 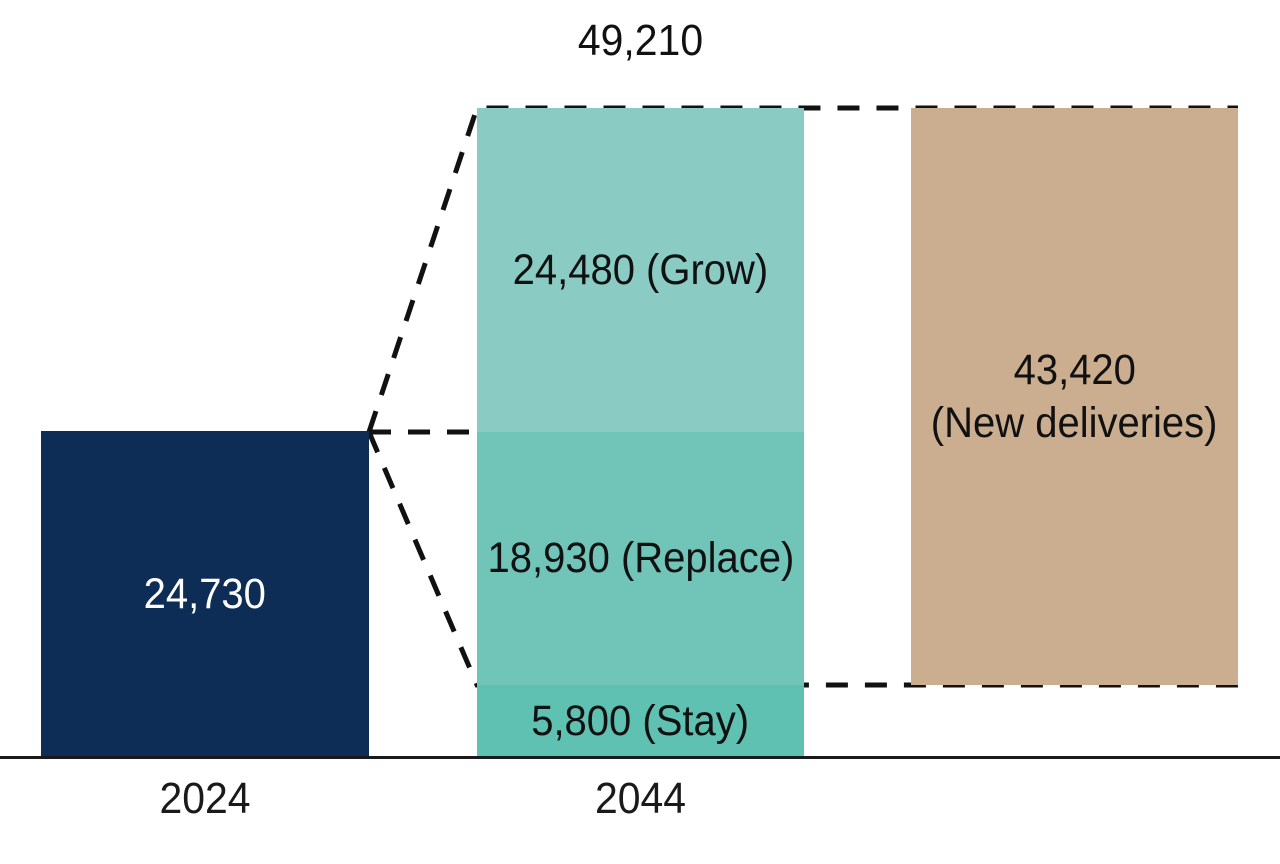 I want to click on x-axis-tick-2044-text: 2044, so click(x=640, y=798).